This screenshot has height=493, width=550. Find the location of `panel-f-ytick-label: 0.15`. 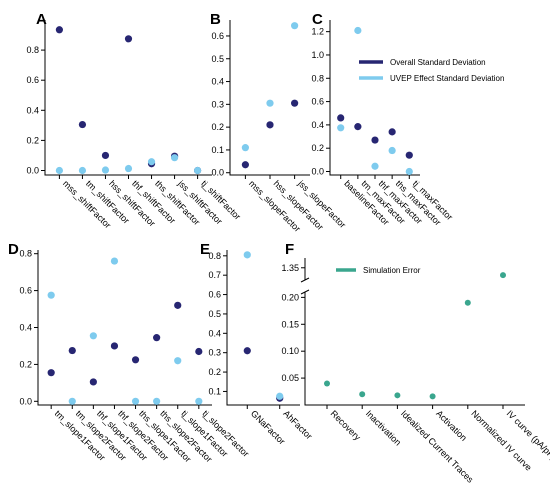

panel-f-ytick-label: 0.15 is located at coordinates (290, 324).